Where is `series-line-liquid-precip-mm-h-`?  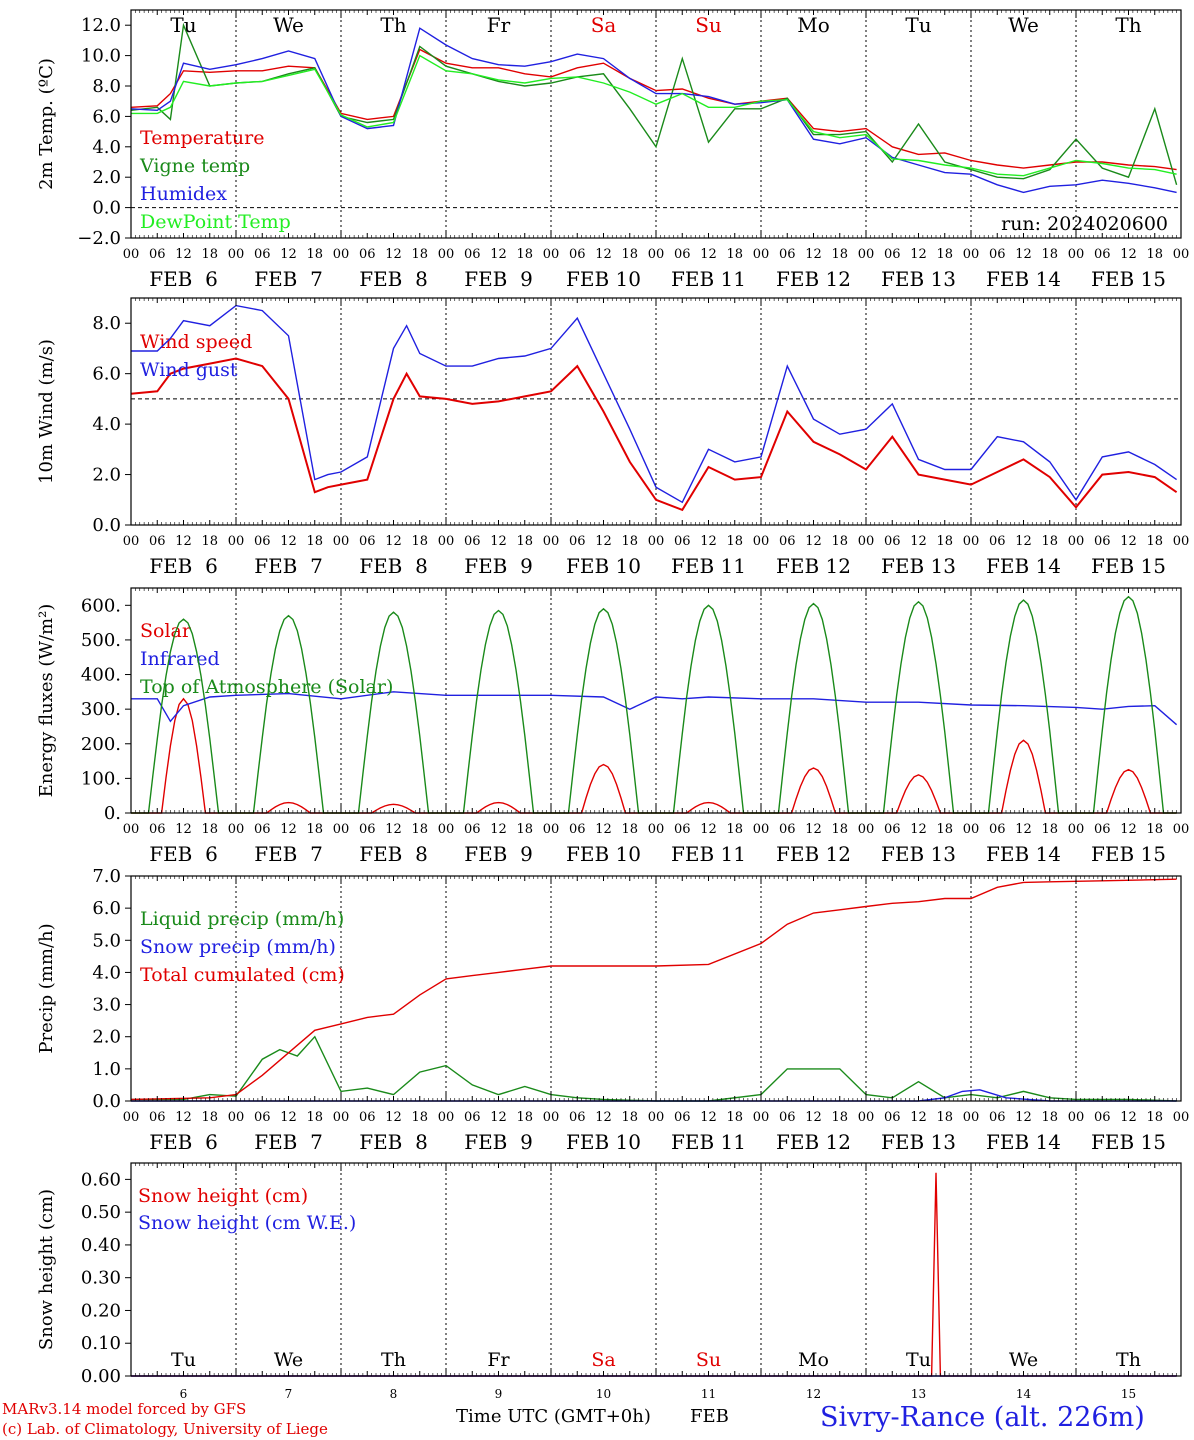 series-line-liquid-precip-mm-h- is located at coordinates (654, 1068).